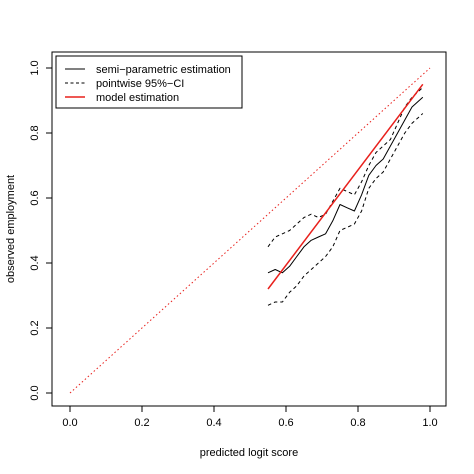  Describe the element at coordinates (35, 327) in the screenshot. I see `y-tick-label: 0.2` at that location.